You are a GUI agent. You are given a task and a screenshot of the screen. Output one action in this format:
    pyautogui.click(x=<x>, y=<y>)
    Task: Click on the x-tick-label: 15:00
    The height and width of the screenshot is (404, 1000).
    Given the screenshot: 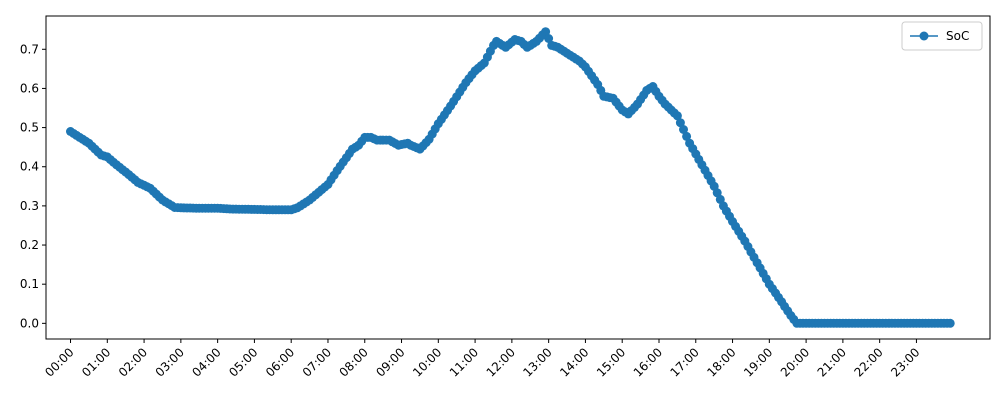 What is the action you would take?
    pyautogui.click(x=611, y=362)
    